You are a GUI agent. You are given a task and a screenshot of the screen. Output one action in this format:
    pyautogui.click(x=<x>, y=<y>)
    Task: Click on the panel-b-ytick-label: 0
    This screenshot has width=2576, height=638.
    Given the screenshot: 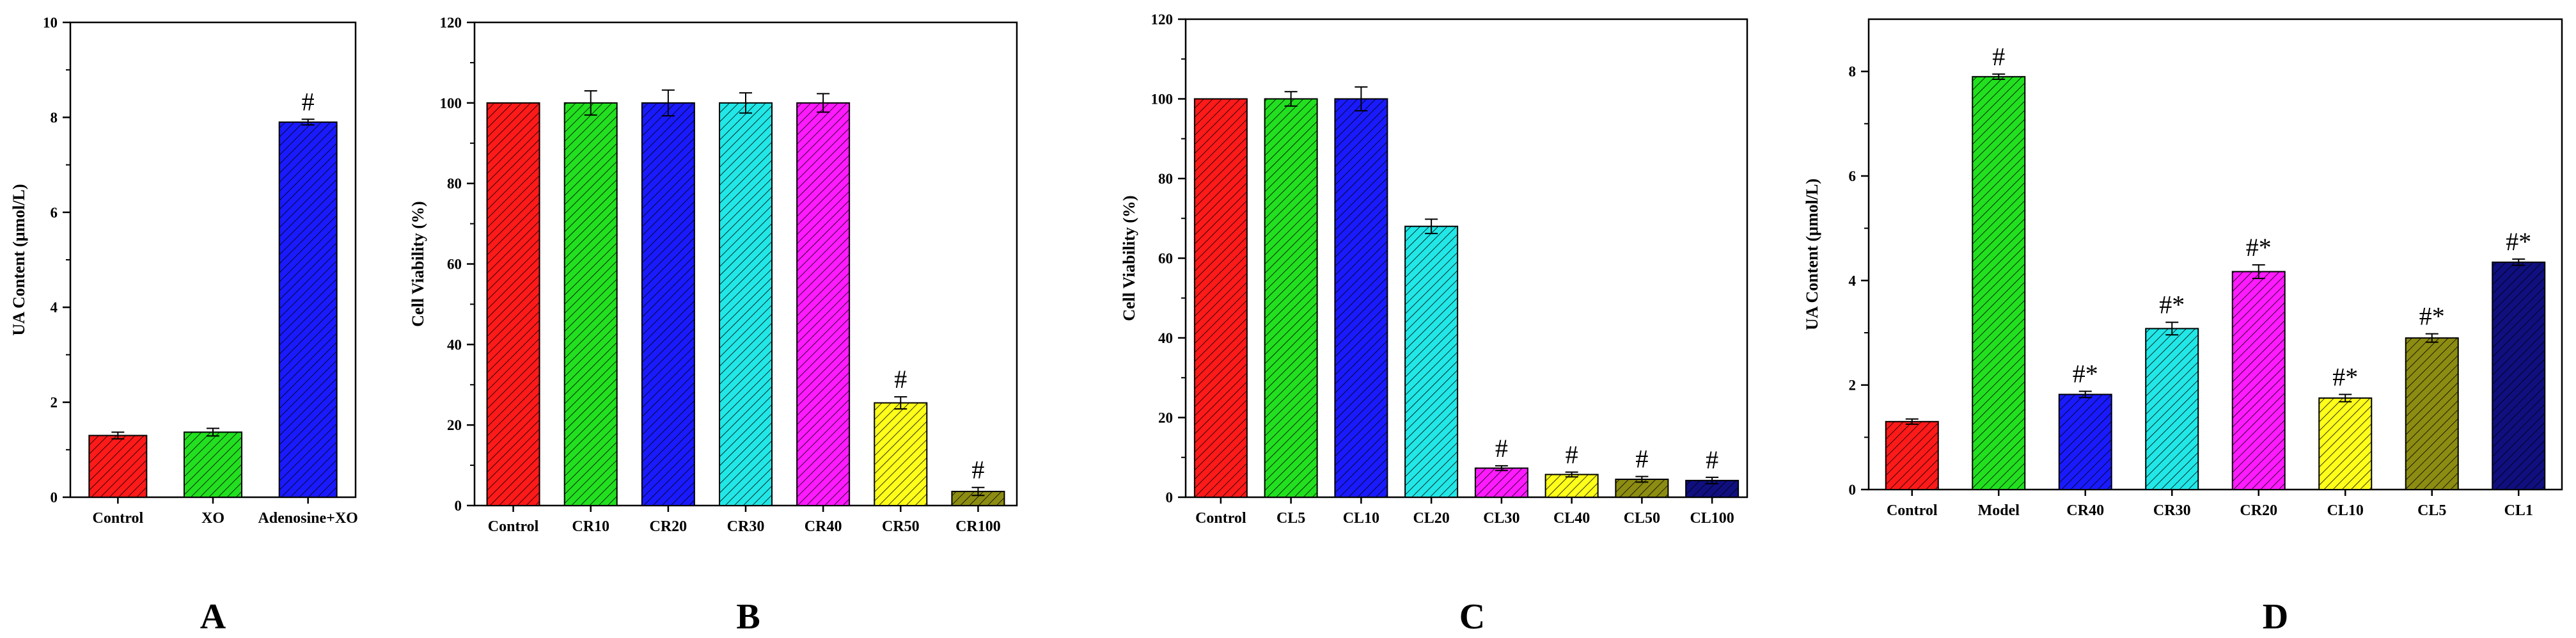 What is the action you would take?
    pyautogui.click(x=458, y=506)
    